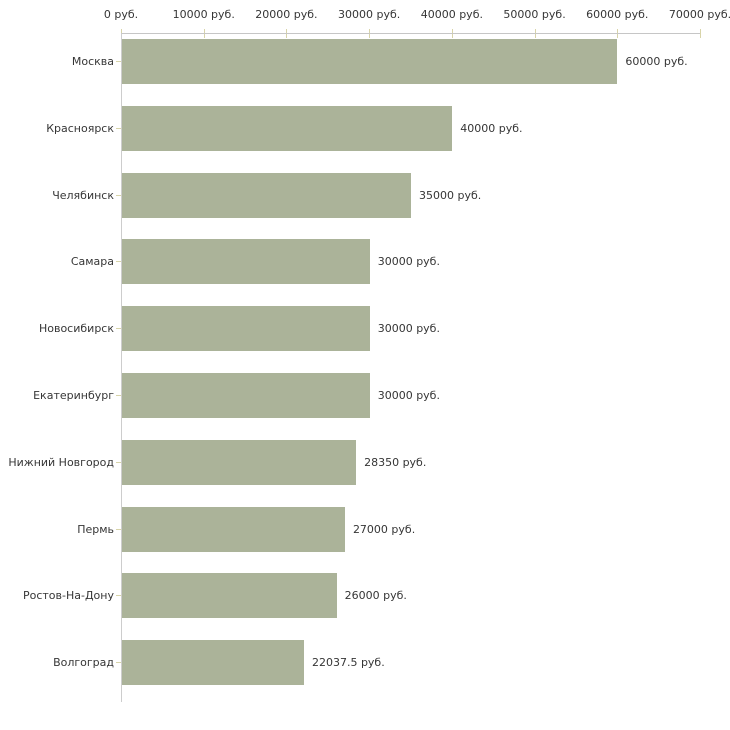 This screenshot has width=730, height=730. Describe the element at coordinates (68, 596) in the screenshot. I see `category-label: Ростов-На-Дону` at that location.